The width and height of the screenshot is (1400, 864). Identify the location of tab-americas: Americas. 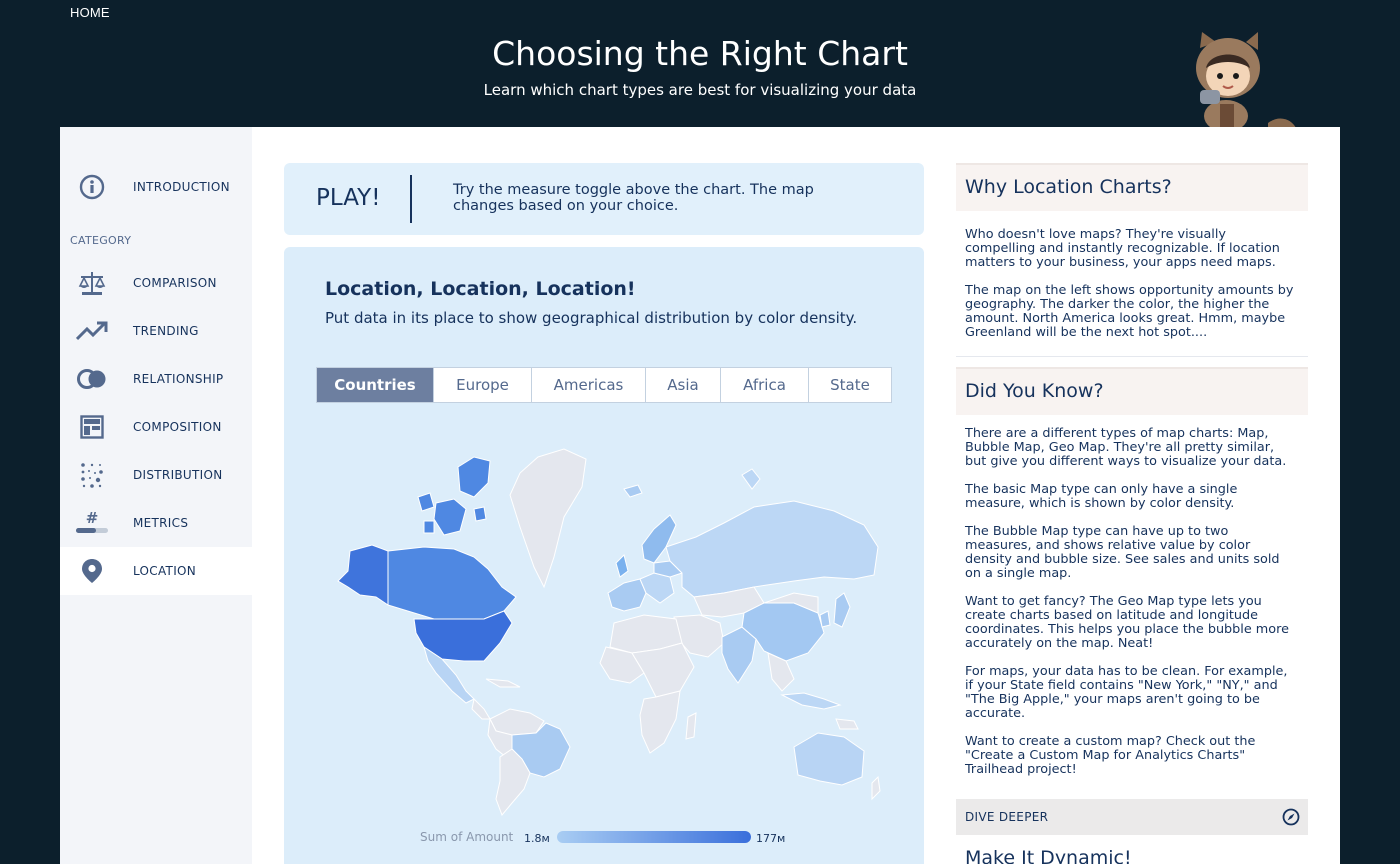
(589, 385).